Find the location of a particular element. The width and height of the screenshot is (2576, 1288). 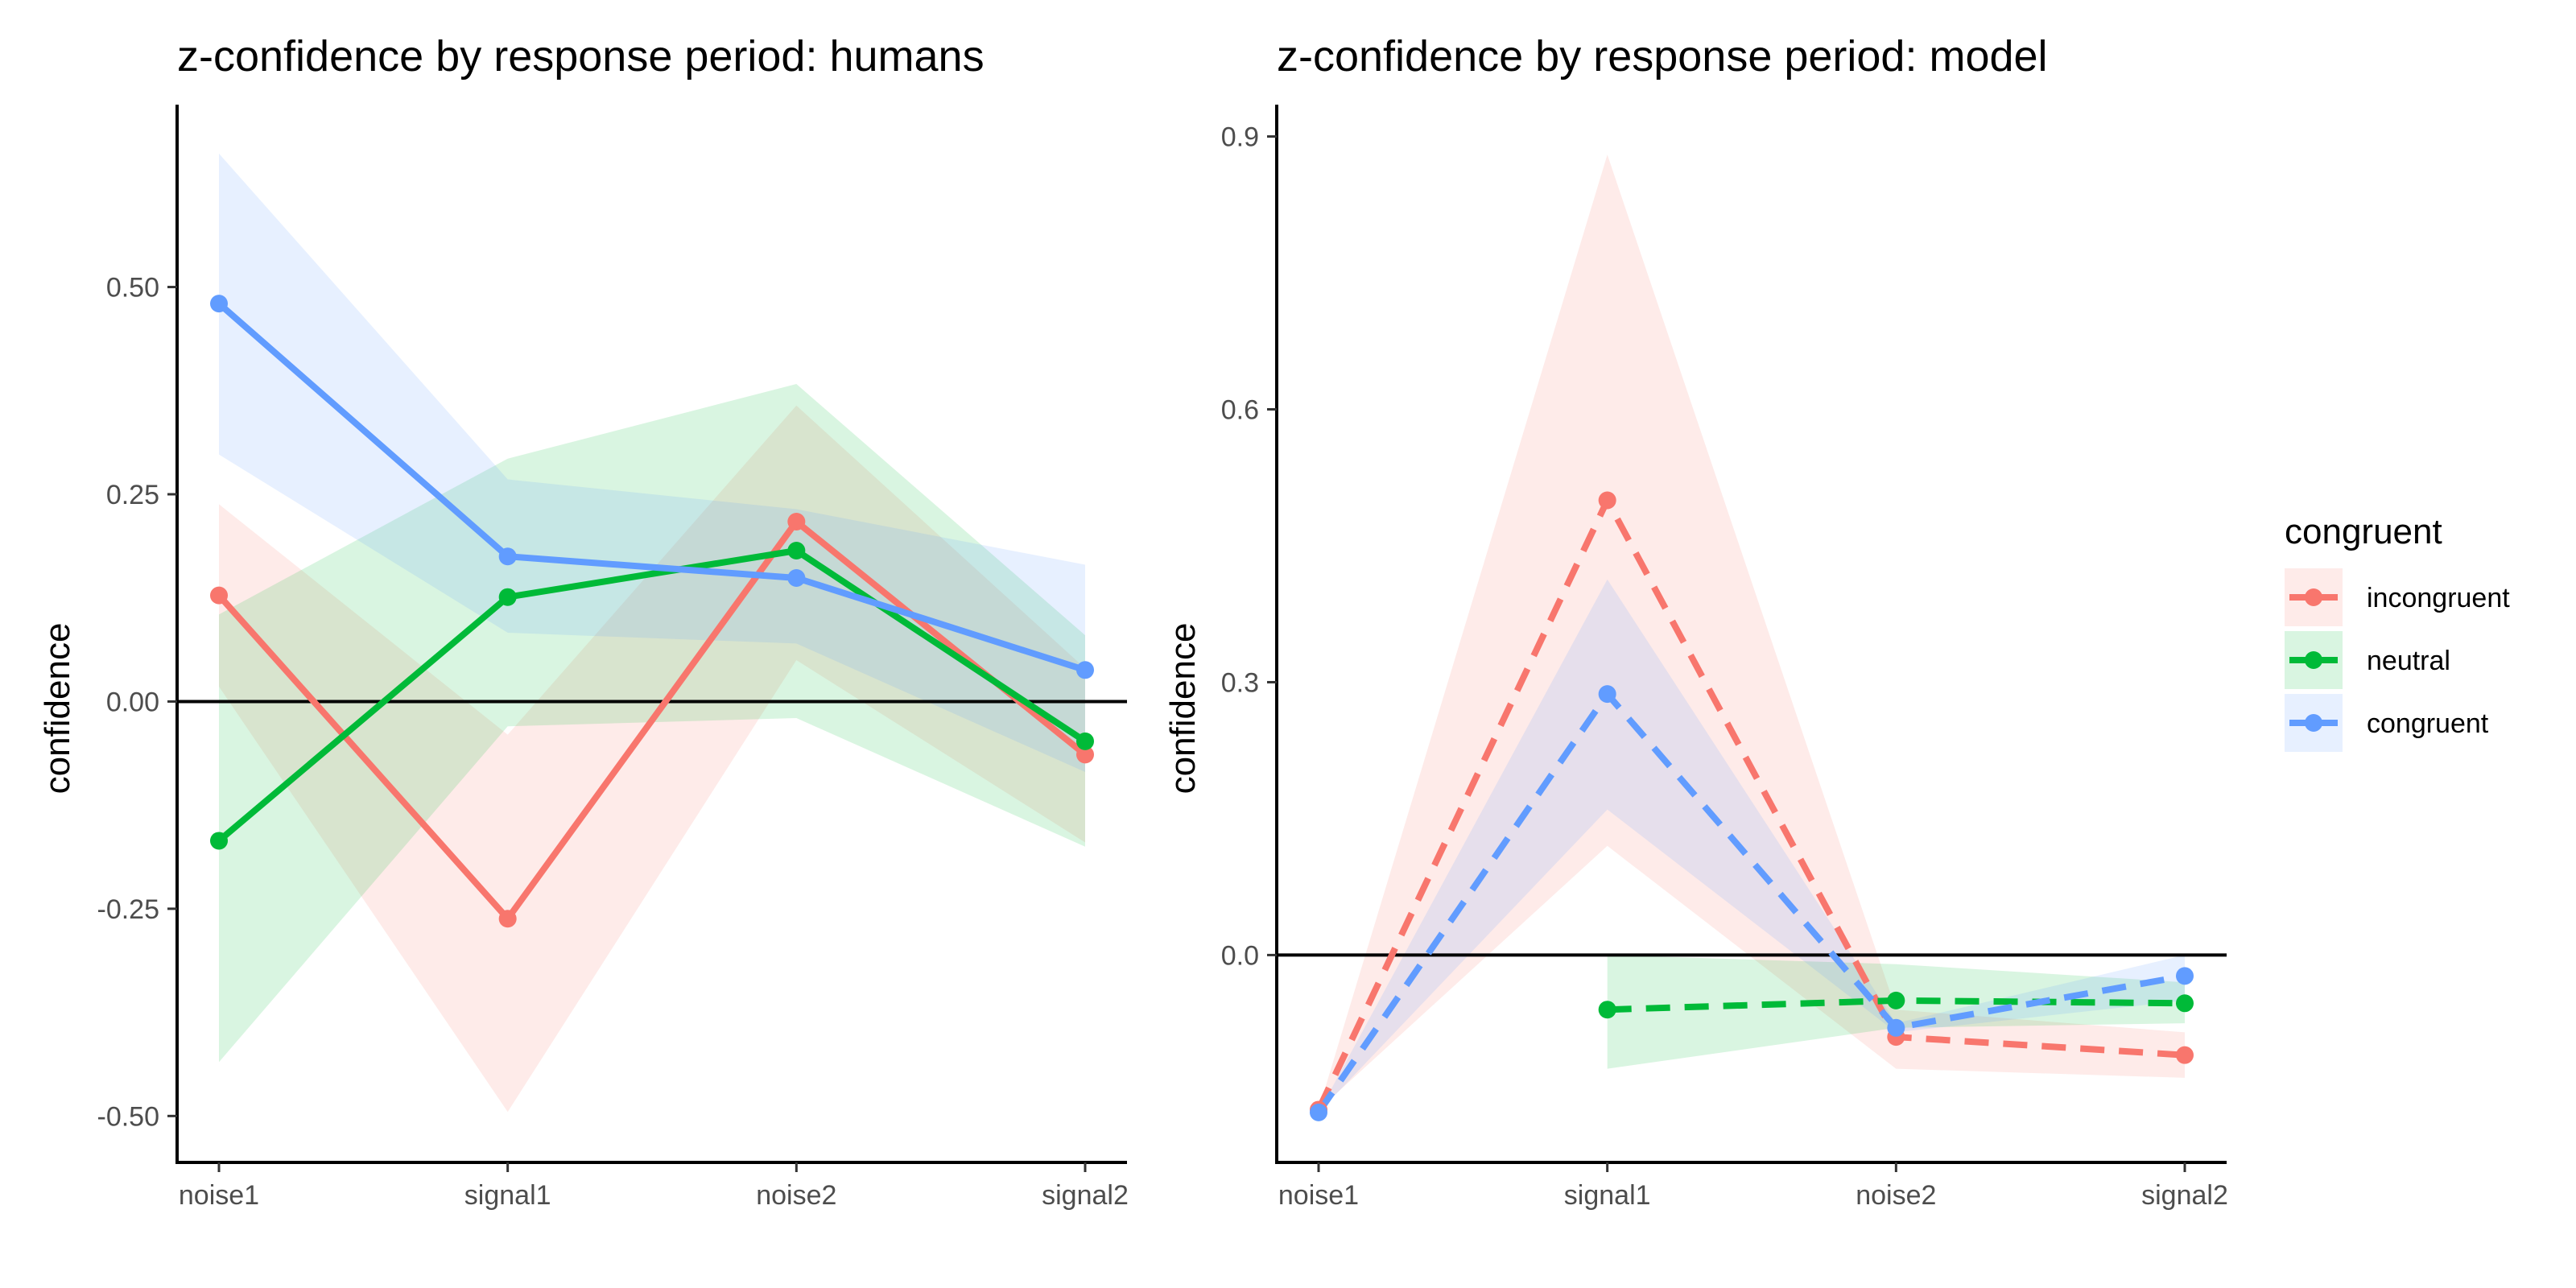

y-tick-label: 0.25 is located at coordinates (132, 495).